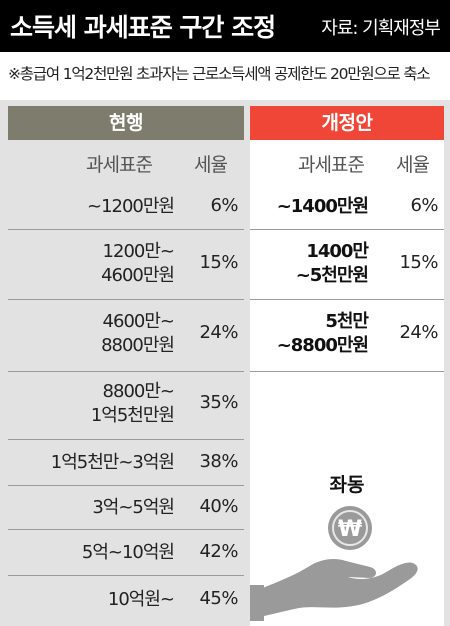 This screenshot has width=450, height=626. I want to click on revised-rate: 6%, so click(424, 205).